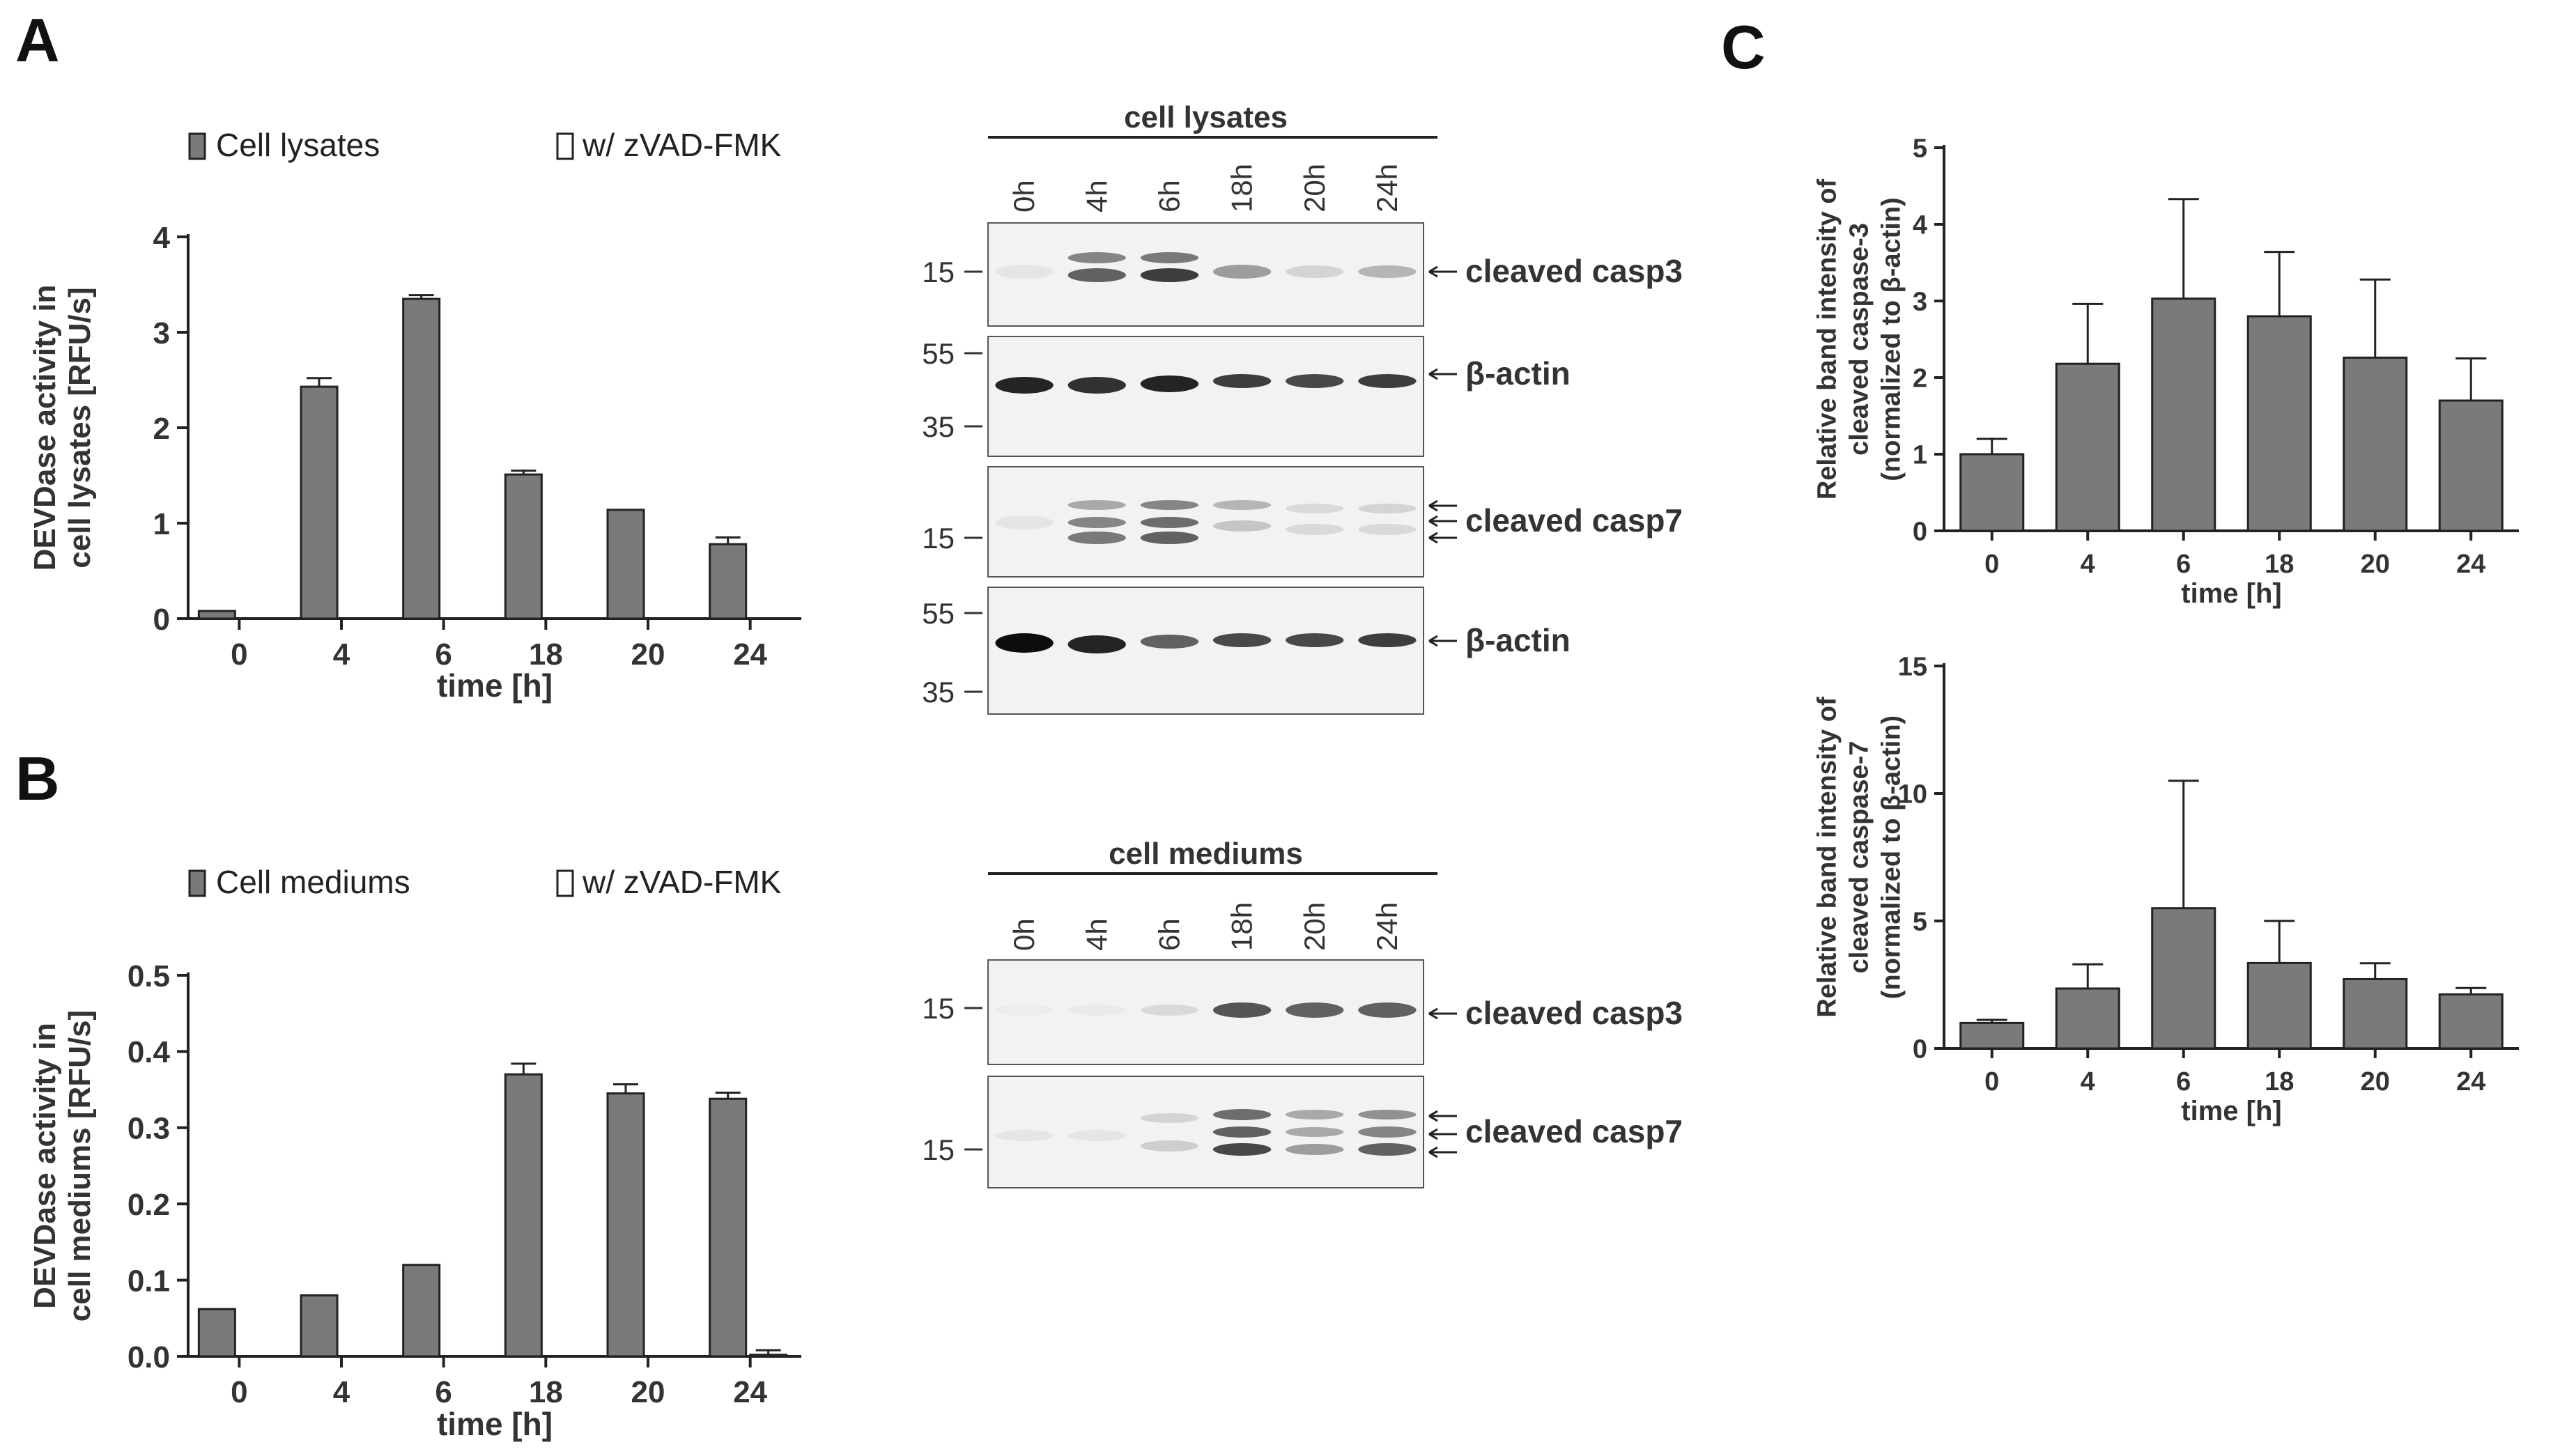 This screenshot has height=1449, width=2576. Describe the element at coordinates (682, 145) in the screenshot. I see `legend-label-zvad: w/ zVAD-FMK` at that location.